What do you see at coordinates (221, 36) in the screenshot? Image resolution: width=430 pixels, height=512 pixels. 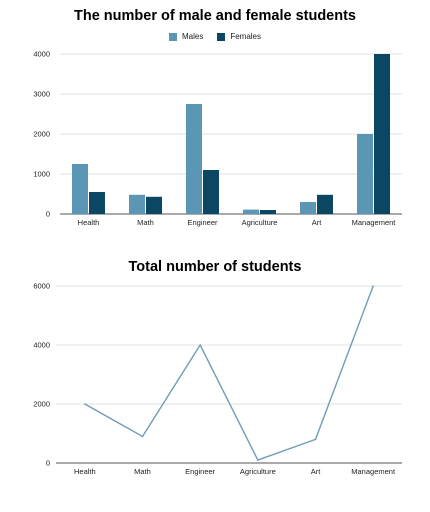 I see `legend-swatch-females` at bounding box center [221, 36].